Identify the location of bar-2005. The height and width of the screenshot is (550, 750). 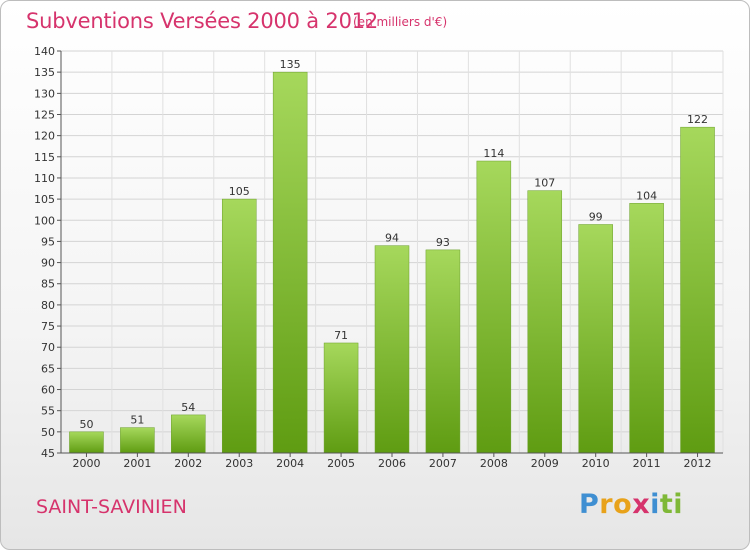
(341, 398).